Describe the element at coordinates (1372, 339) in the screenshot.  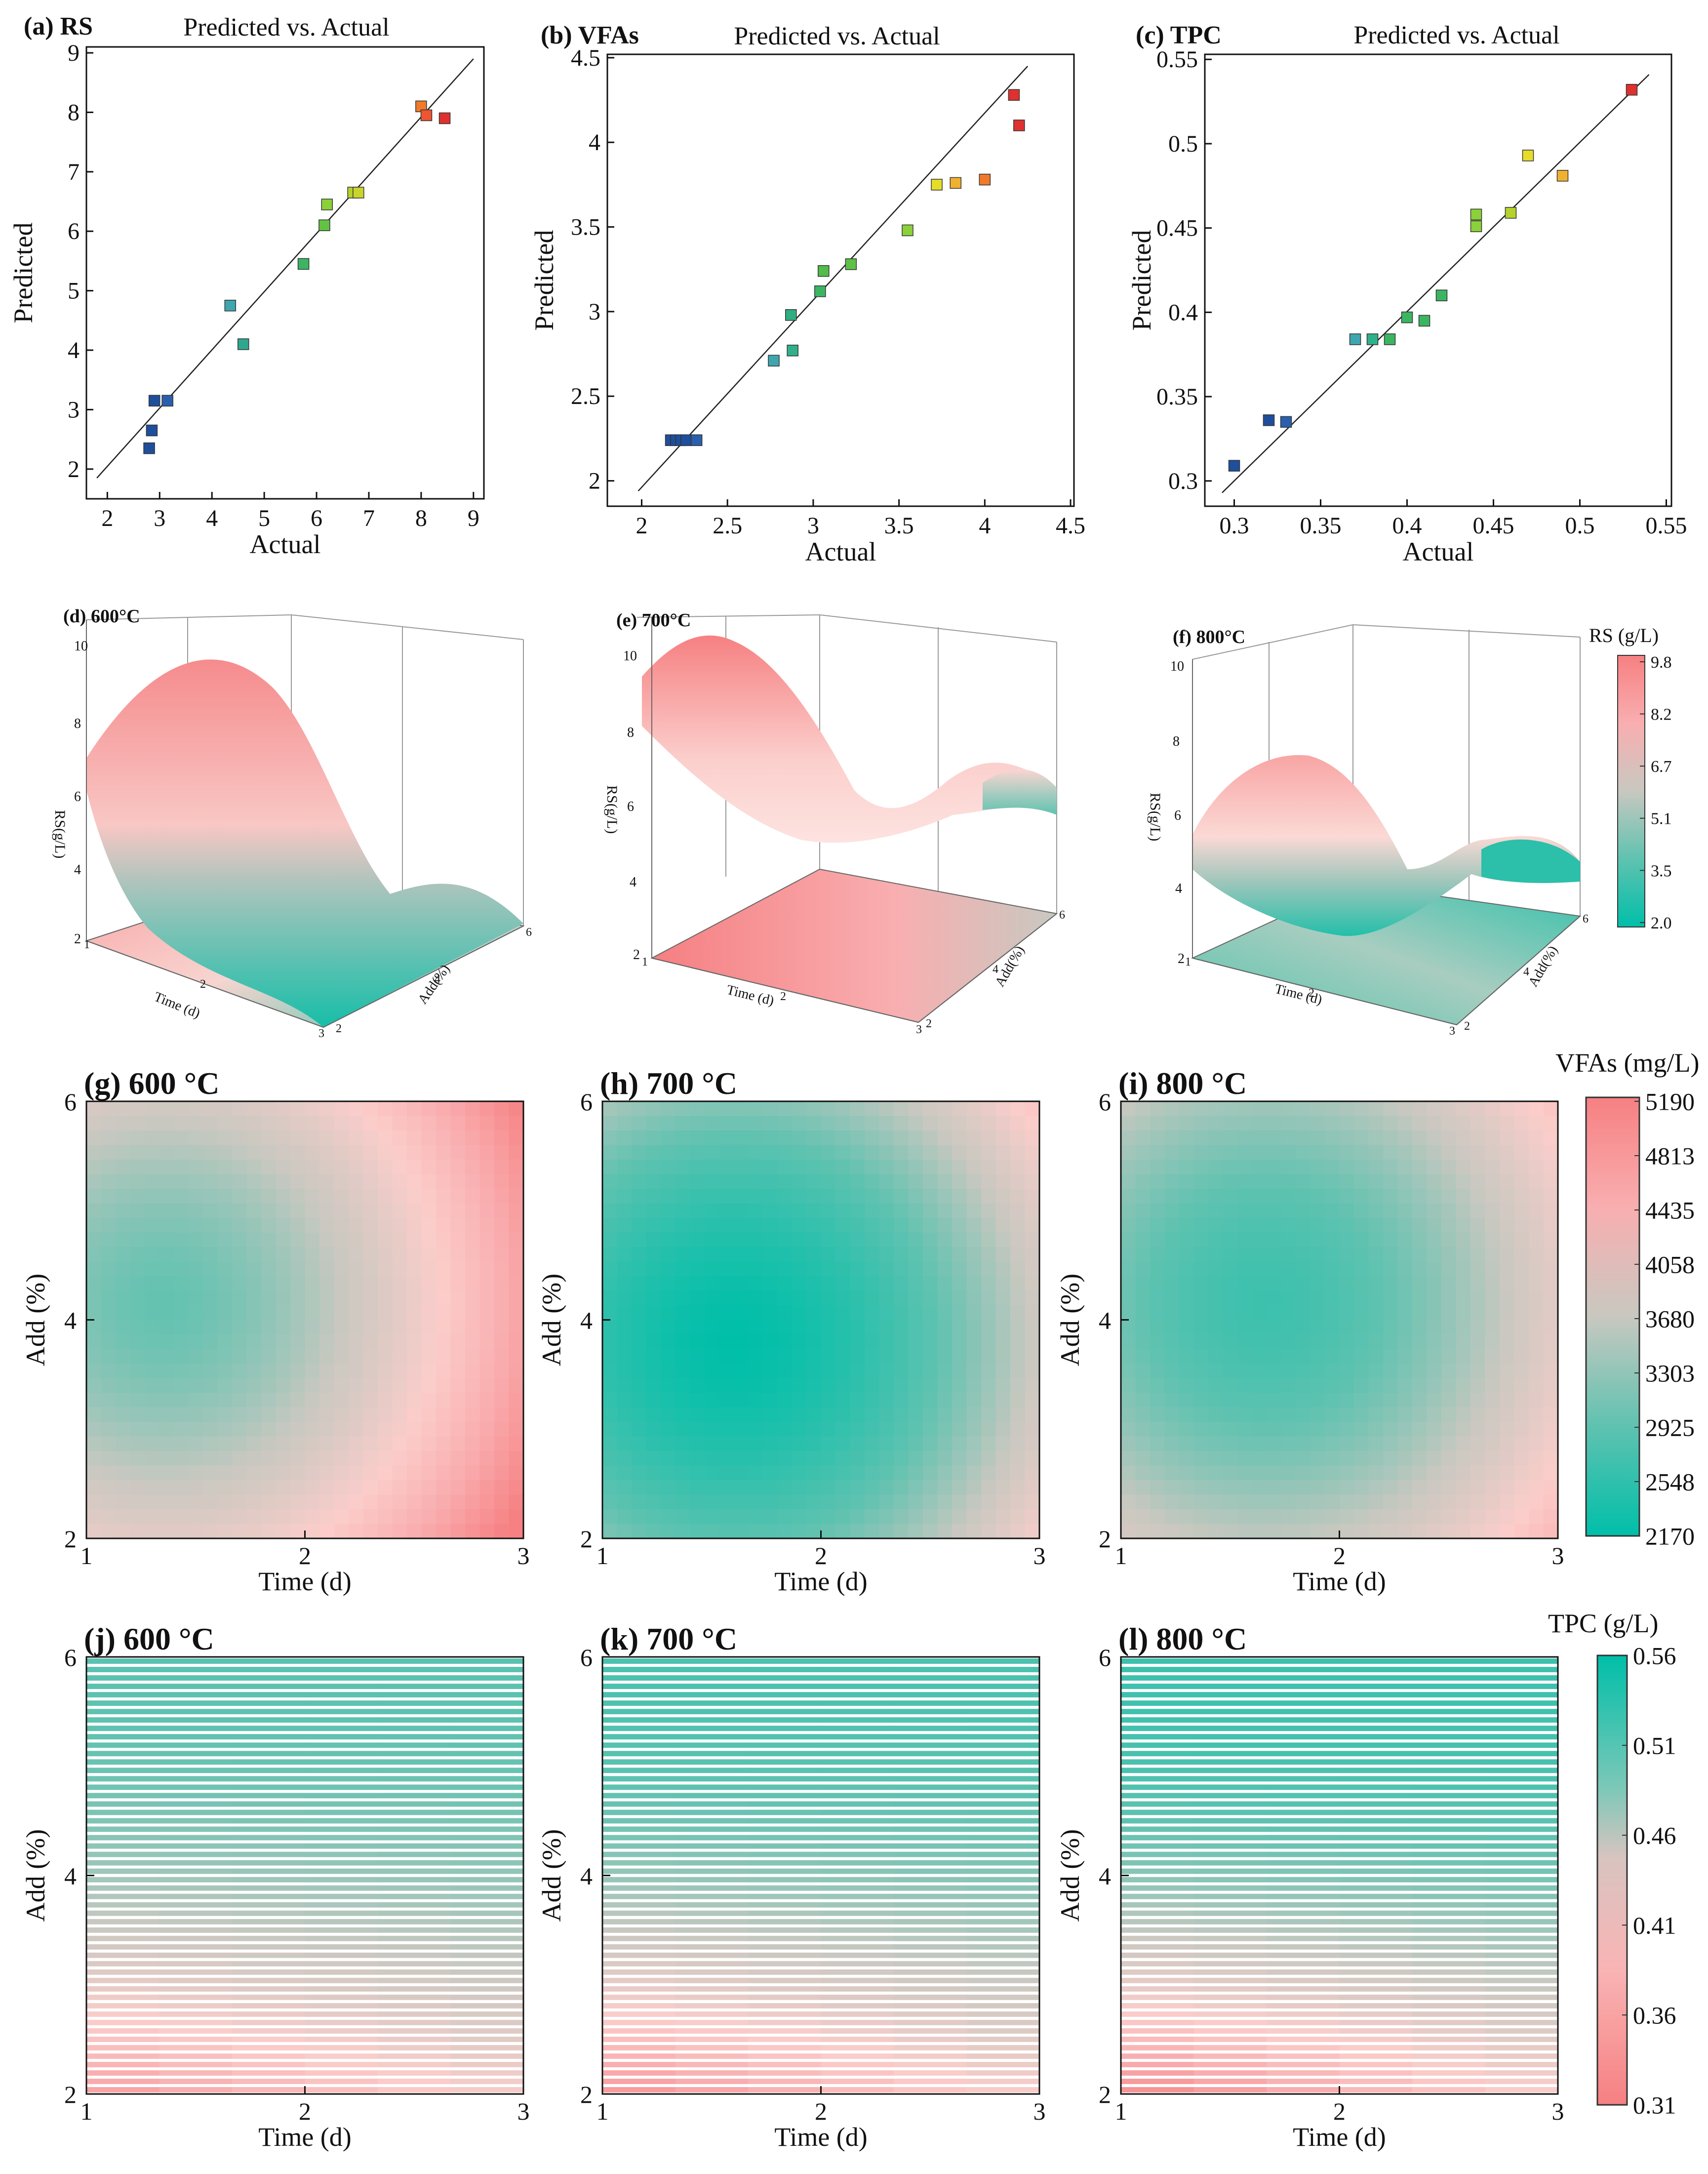
I see `panel-c-data-point` at that location.